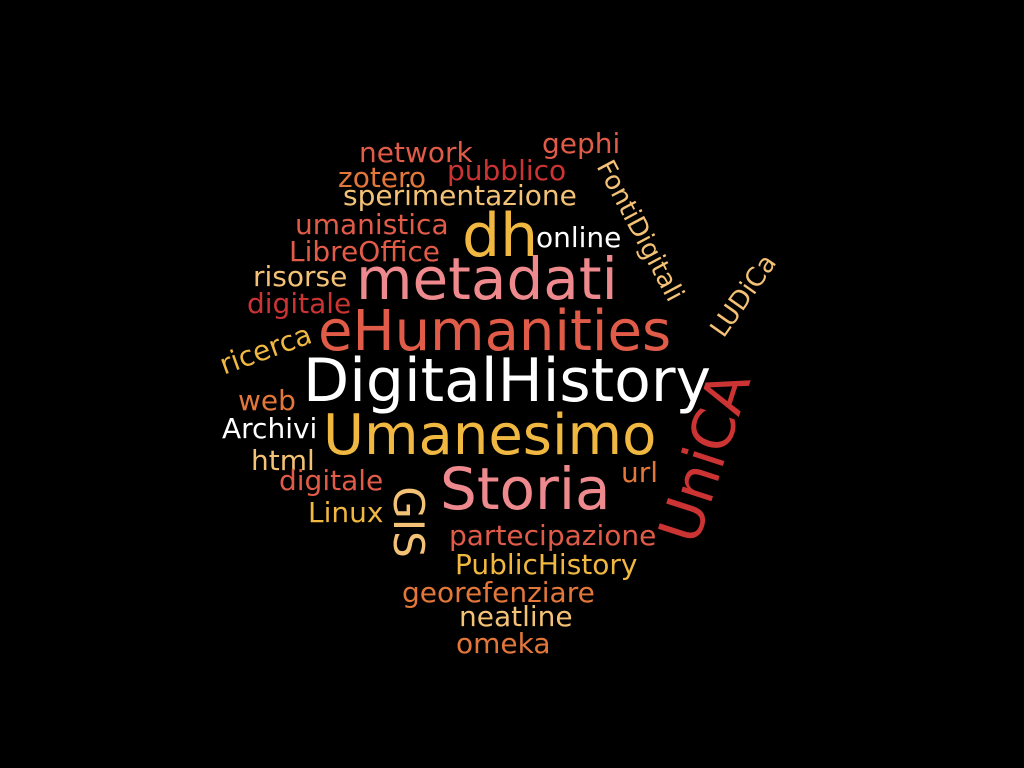 The image size is (1024, 768). What do you see at coordinates (299, 303) in the screenshot?
I see `word-digitale-top: digitale` at bounding box center [299, 303].